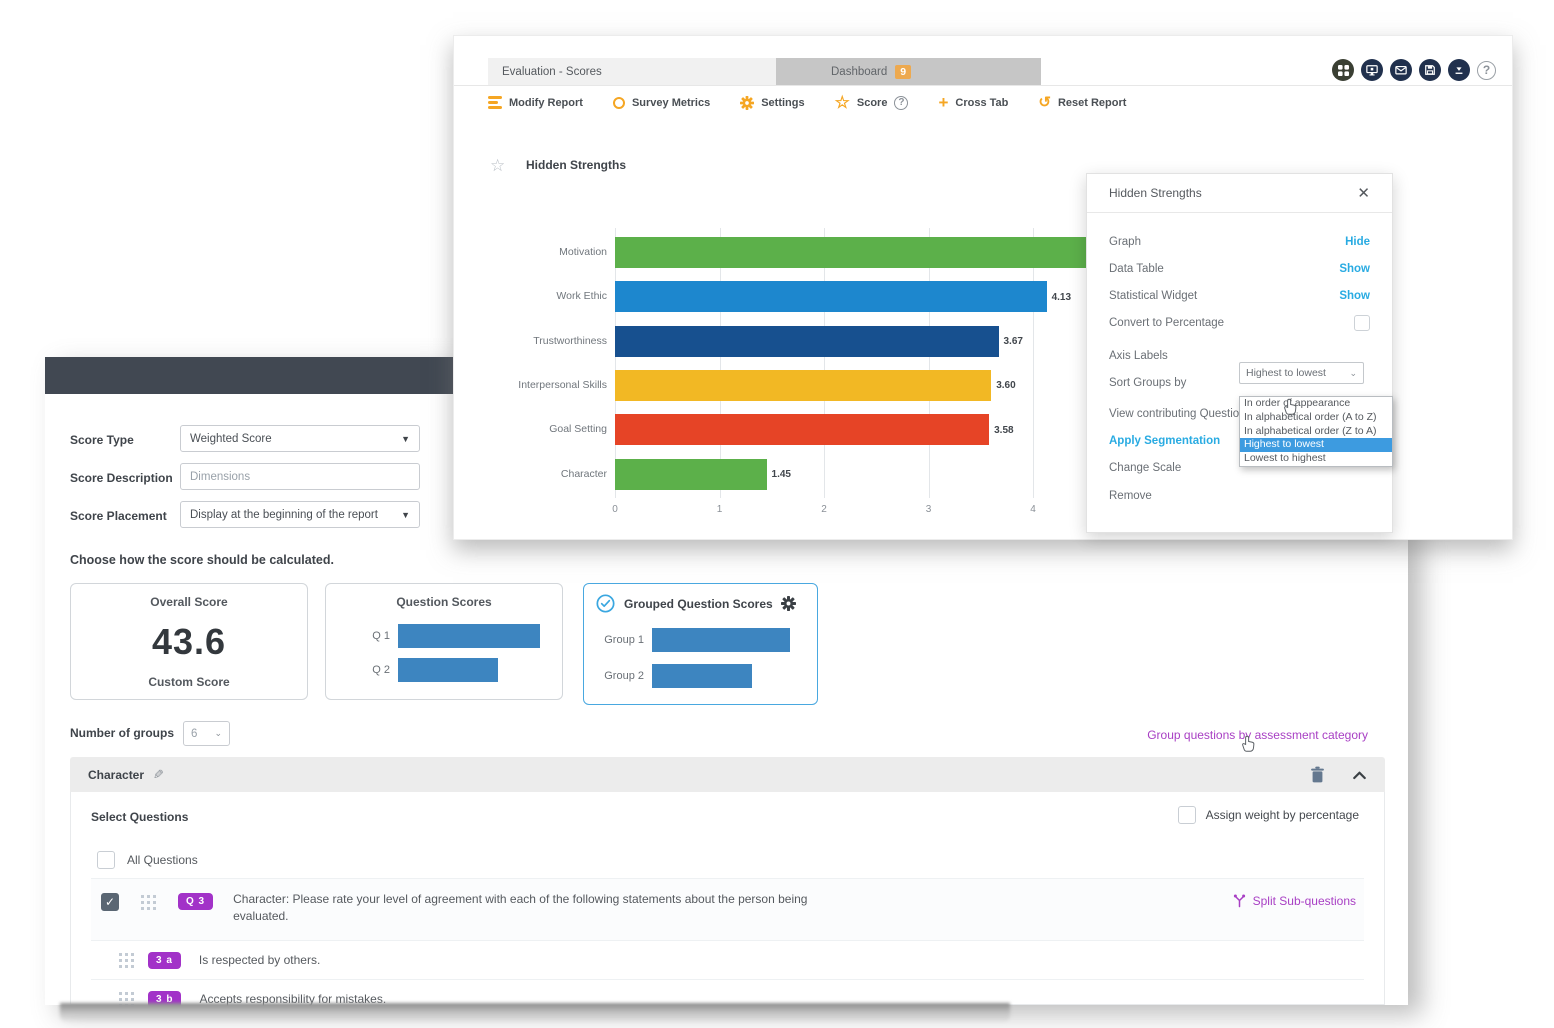 The width and height of the screenshot is (1554, 1028). Describe the element at coordinates (824, 363) in the screenshot. I see `chart-gridline` at that location.